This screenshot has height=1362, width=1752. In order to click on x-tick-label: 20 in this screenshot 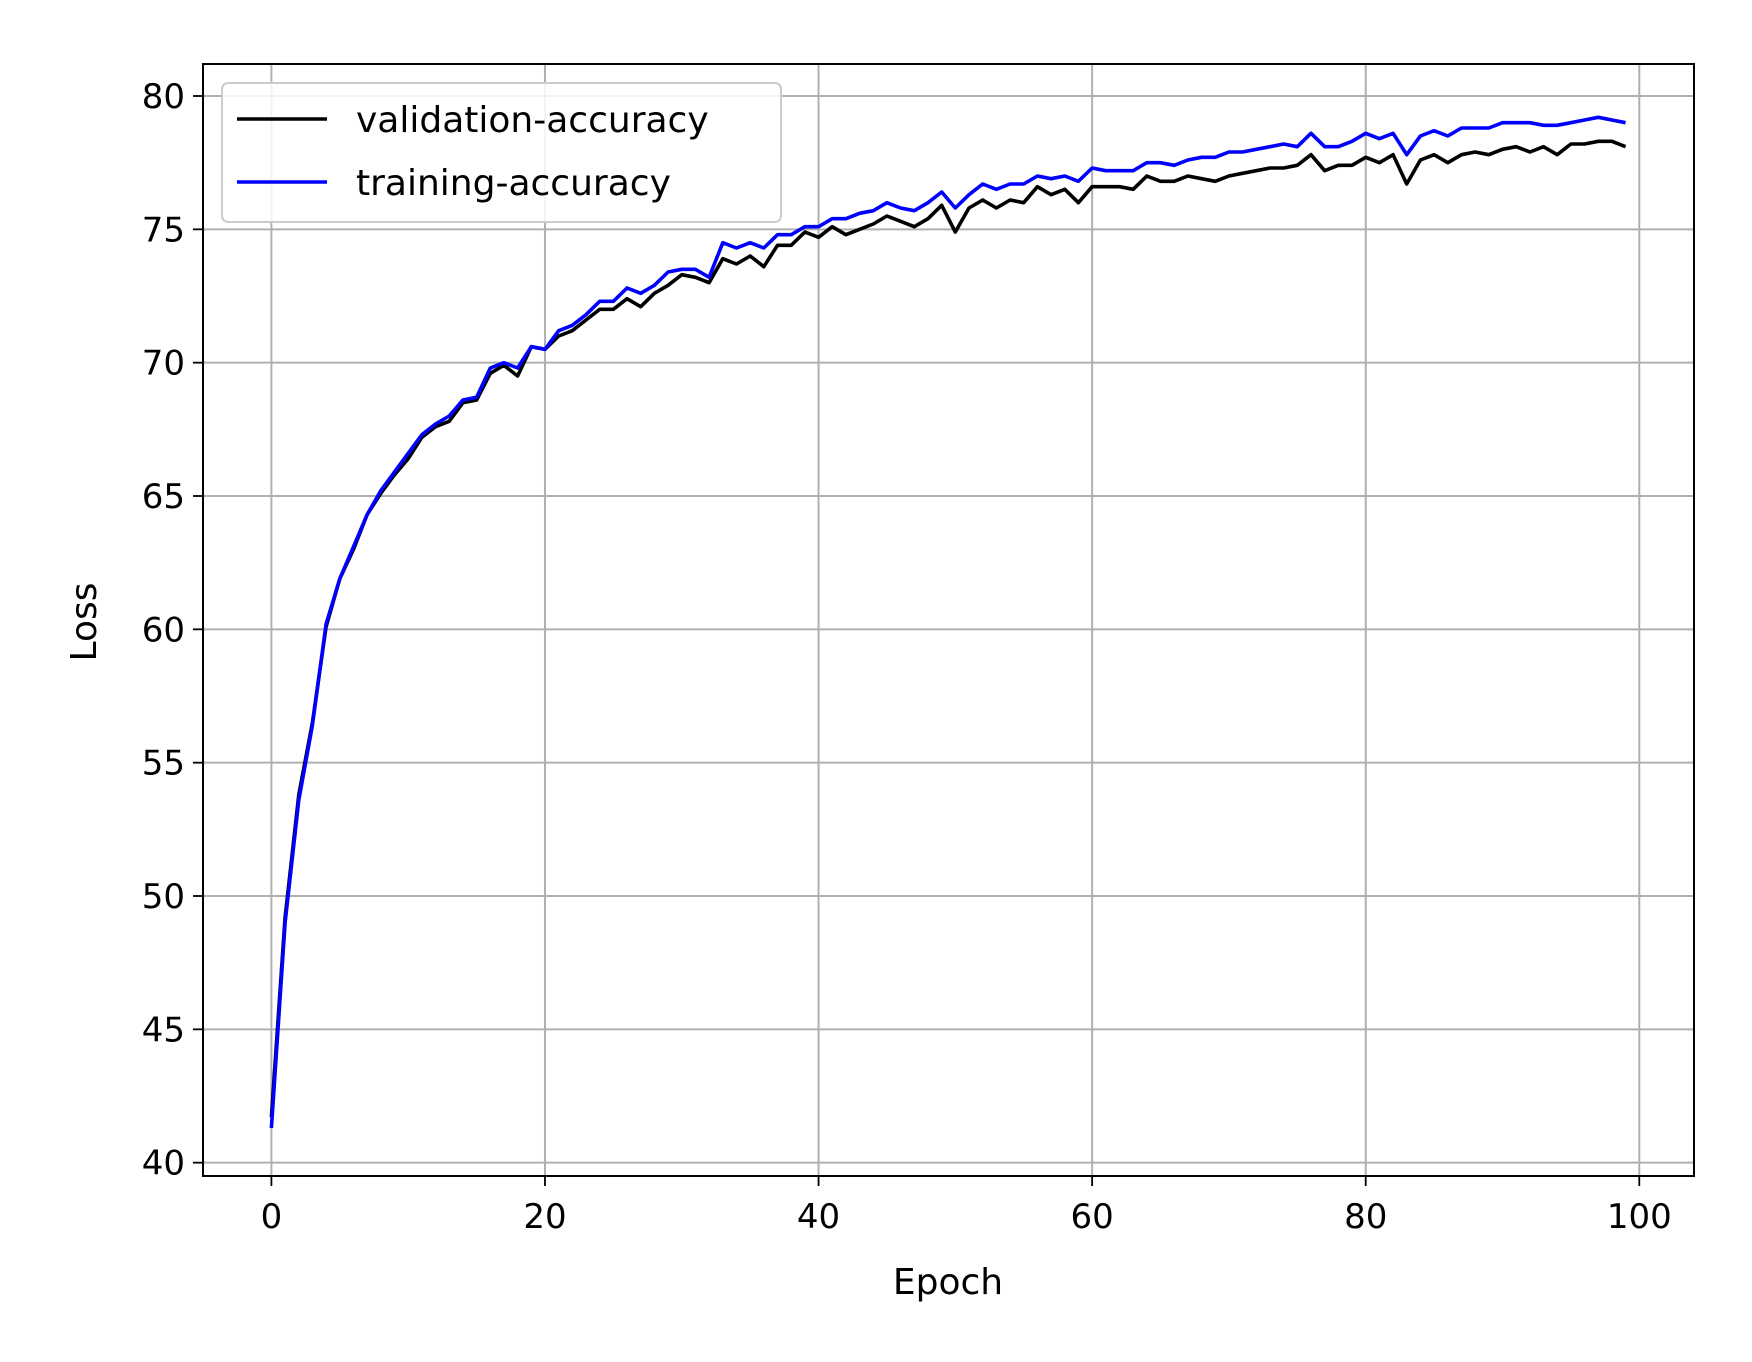, I will do `click(544, 1217)`.